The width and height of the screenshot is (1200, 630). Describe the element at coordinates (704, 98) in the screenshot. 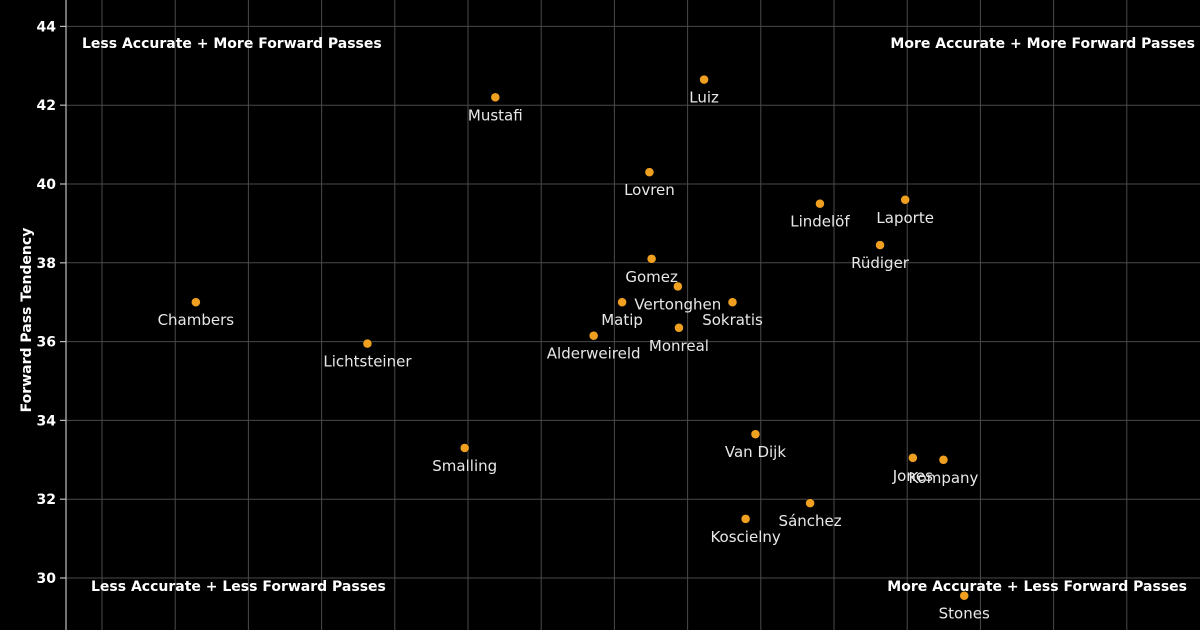

I see `point-label: Luiz` at that location.